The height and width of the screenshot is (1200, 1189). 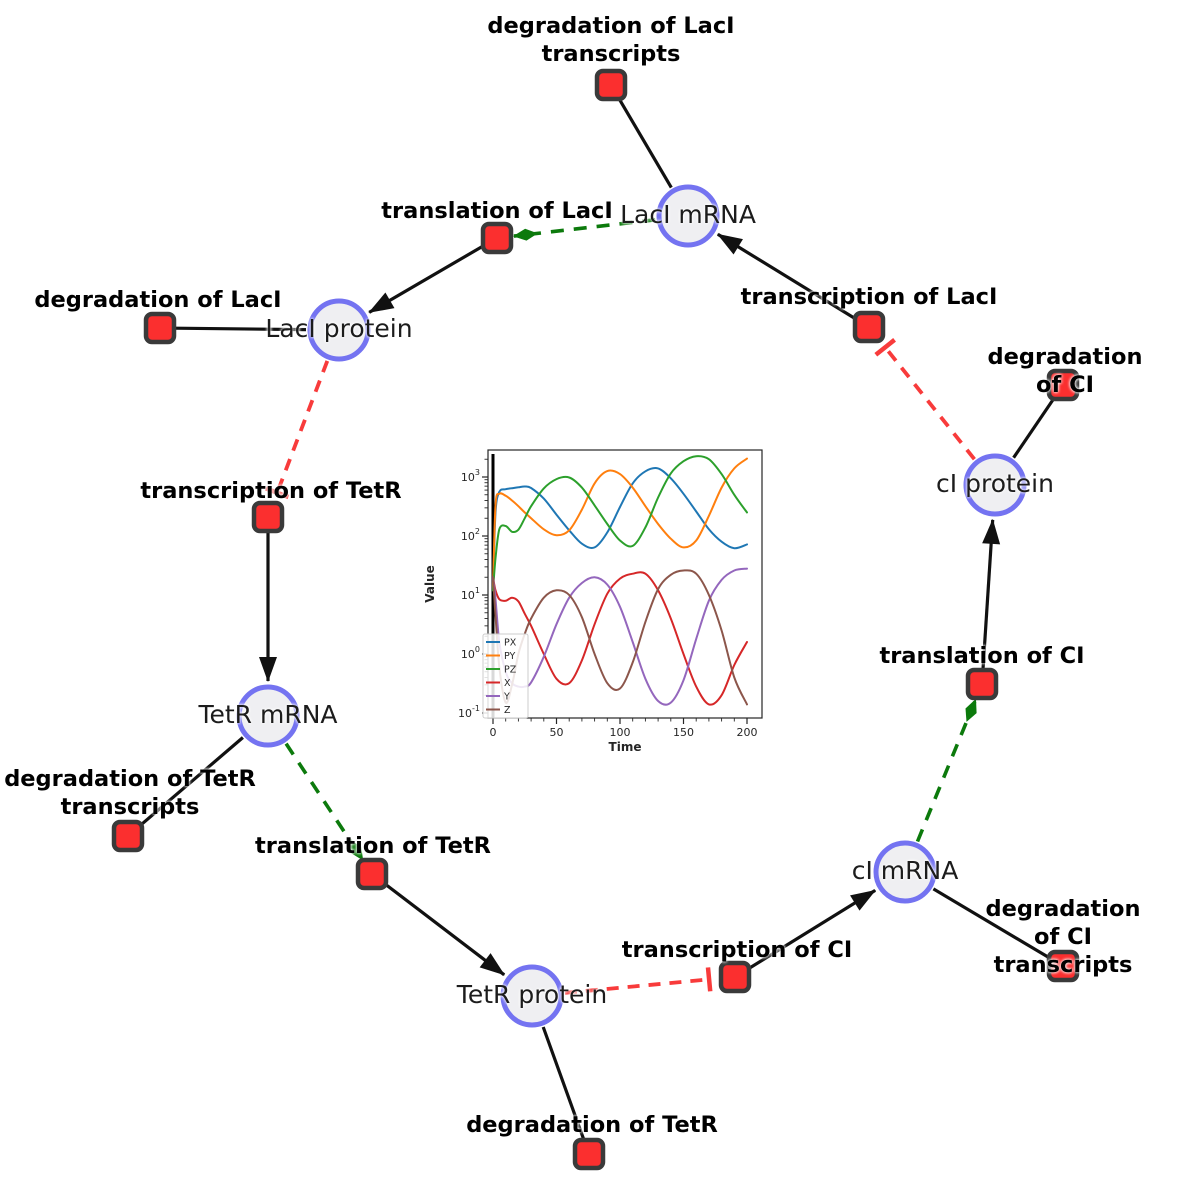 What do you see at coordinates (339, 330) in the screenshot?
I see `species-node-laci-protein` at bounding box center [339, 330].